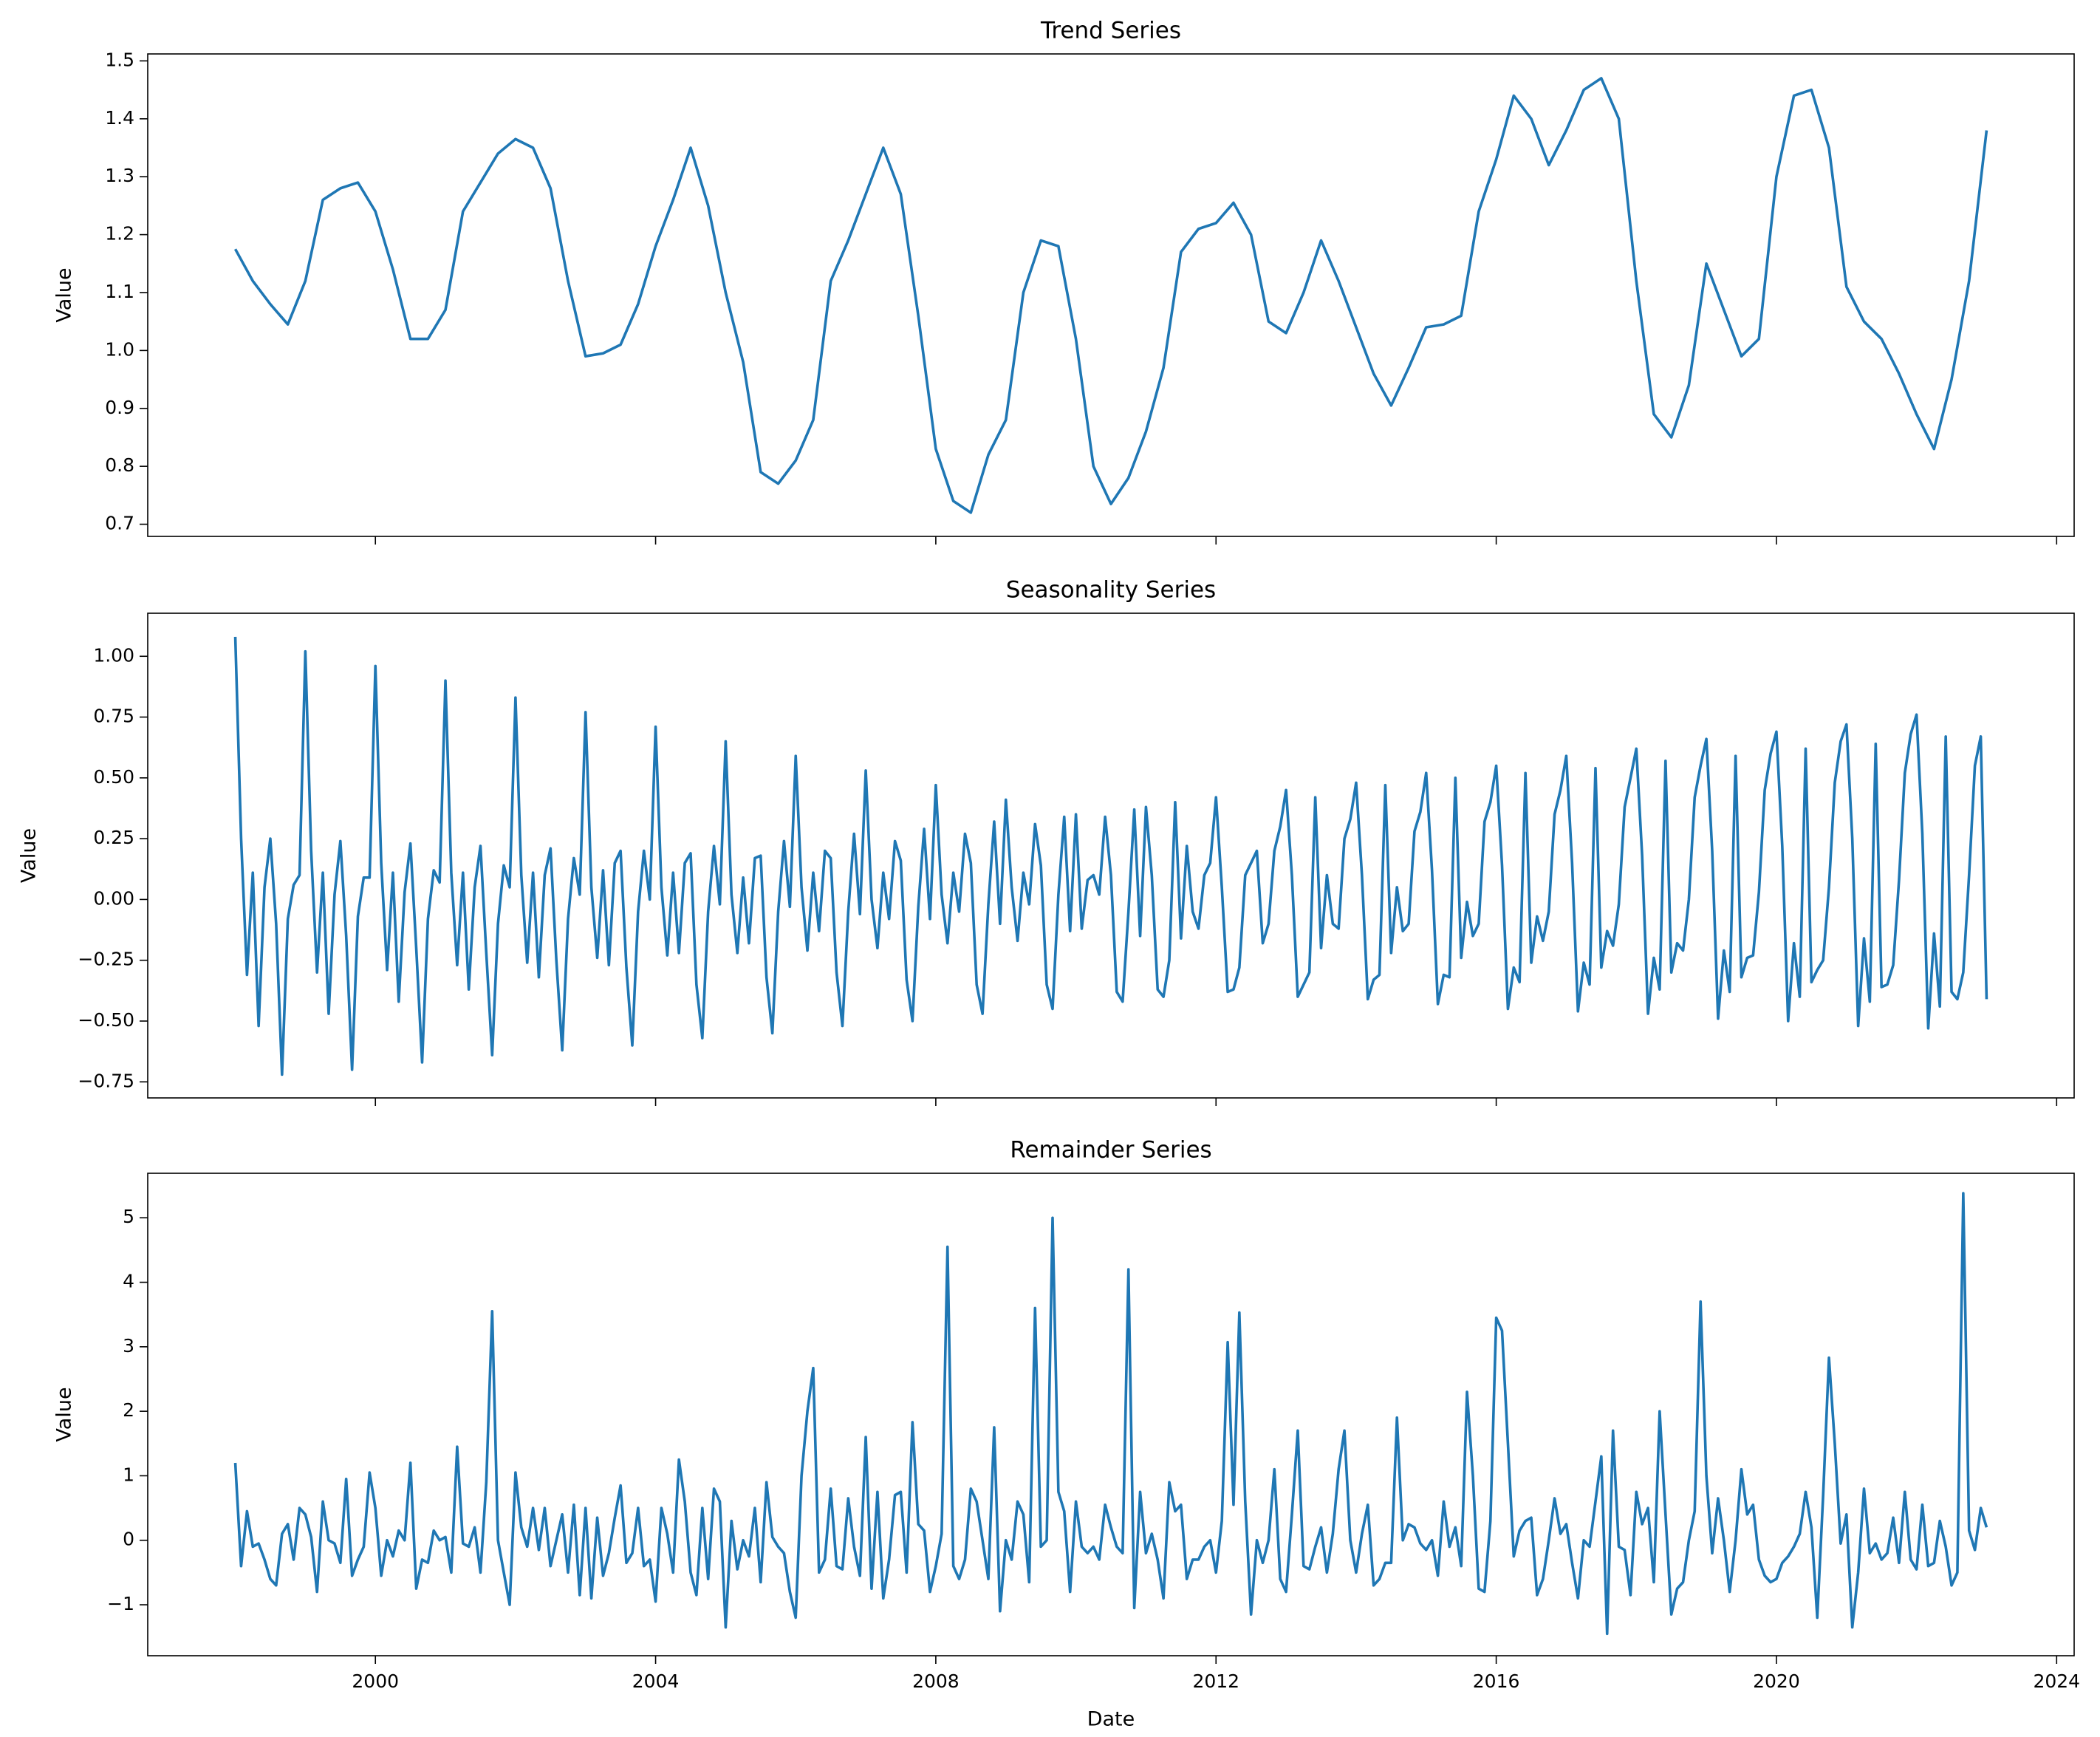 The height and width of the screenshot is (1737, 2100). I want to click on x-tick-label: 2004, so click(656, 1681).